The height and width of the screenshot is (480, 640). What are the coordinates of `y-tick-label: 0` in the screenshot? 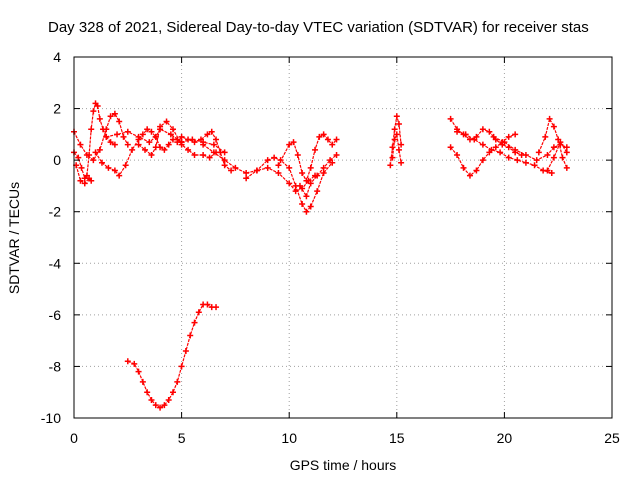 It's located at (57, 160).